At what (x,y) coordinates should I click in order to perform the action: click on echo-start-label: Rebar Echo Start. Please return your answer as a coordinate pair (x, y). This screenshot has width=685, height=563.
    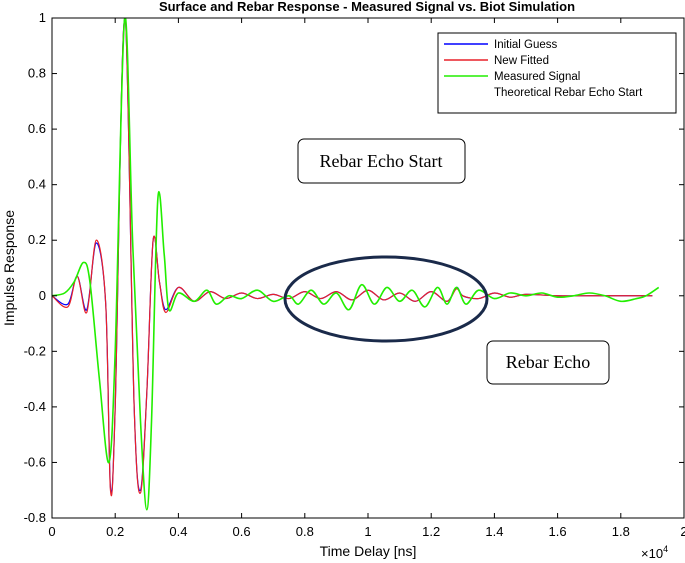
    Looking at the image, I should click on (381, 161).